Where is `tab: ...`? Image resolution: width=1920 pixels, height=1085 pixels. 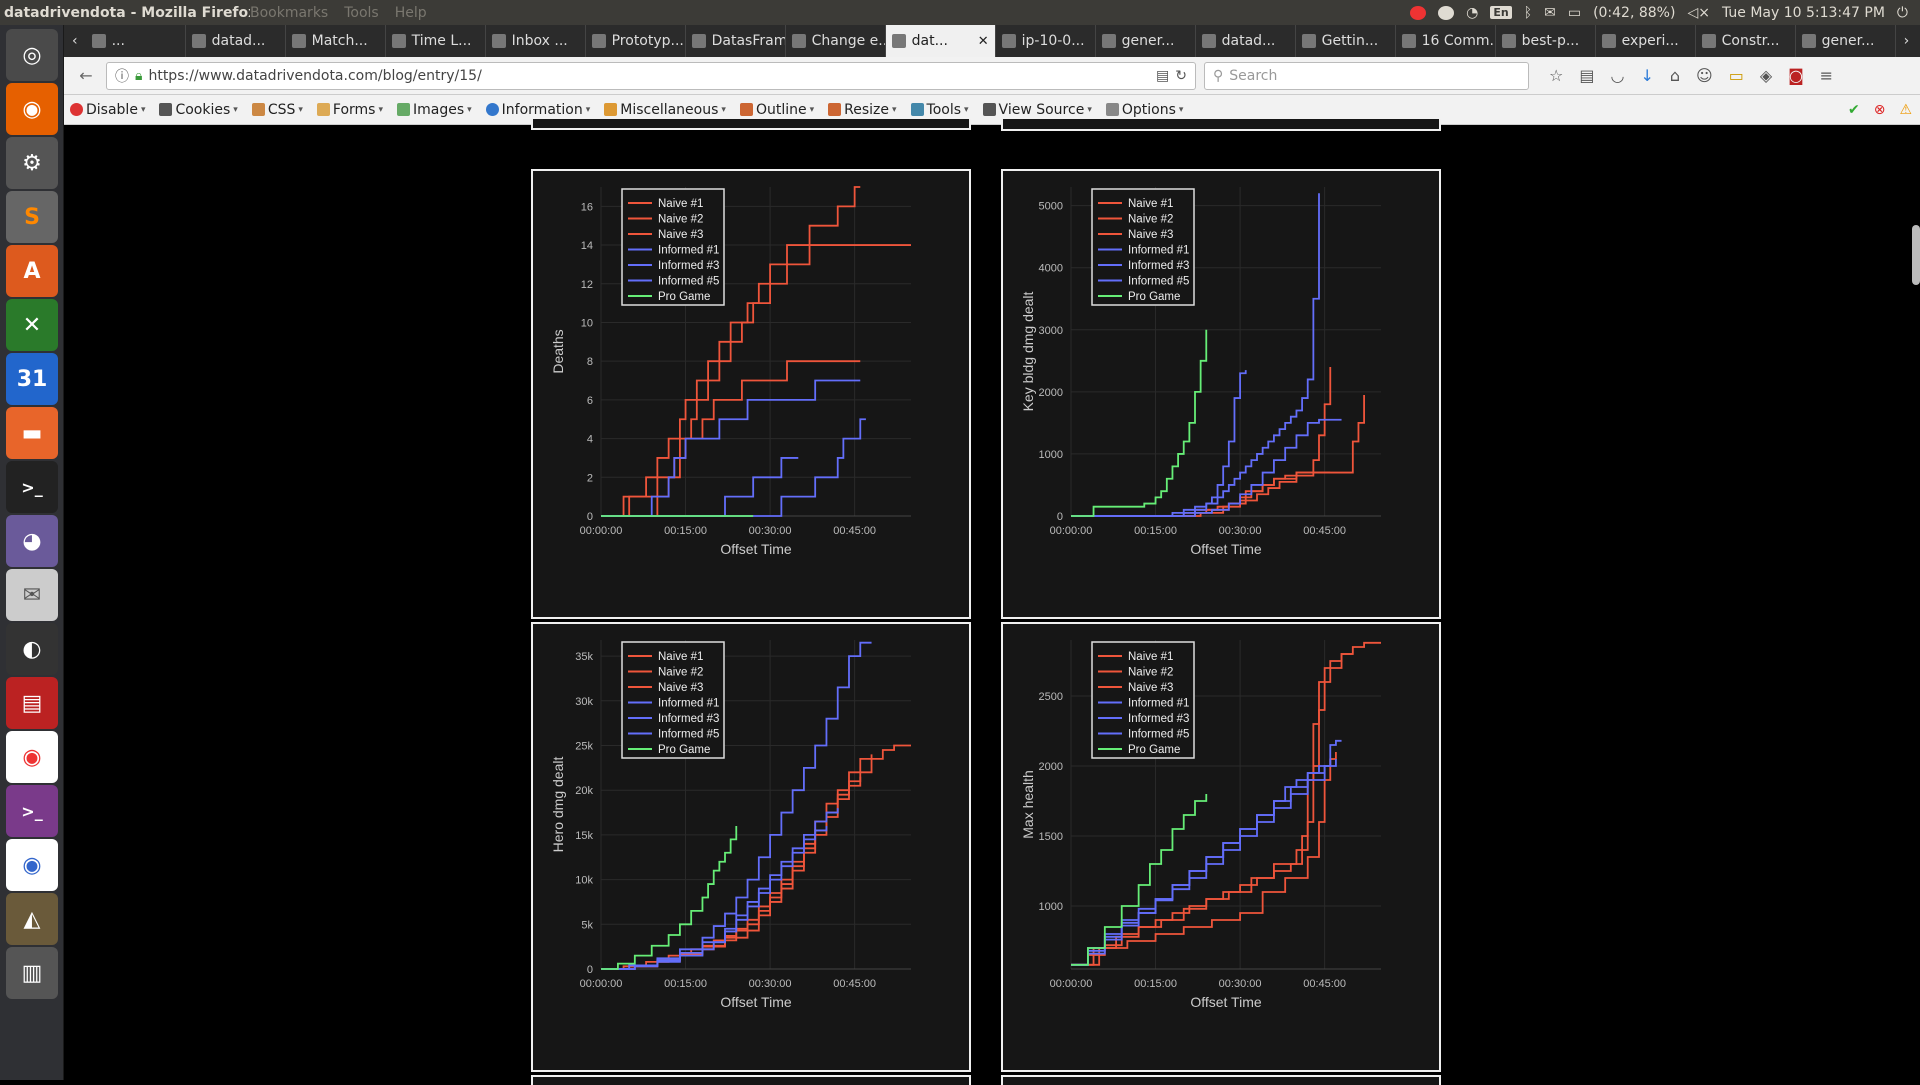
tab: ... is located at coordinates (136, 41).